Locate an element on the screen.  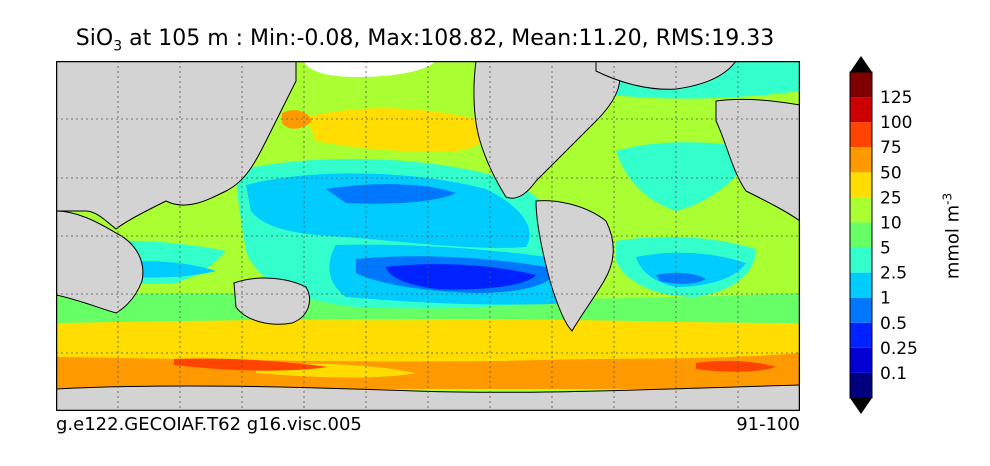
colorbar-swatches is located at coordinates (861, 235).